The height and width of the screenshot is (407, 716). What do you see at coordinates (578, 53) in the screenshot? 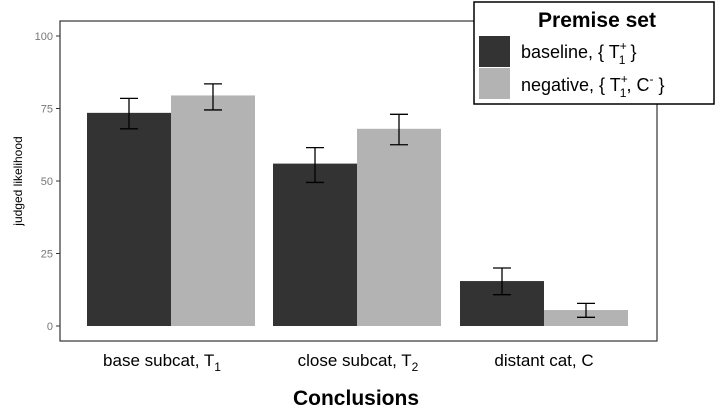
I see `legend-label-baseline: baseline, { T+ 1 }` at bounding box center [578, 53].